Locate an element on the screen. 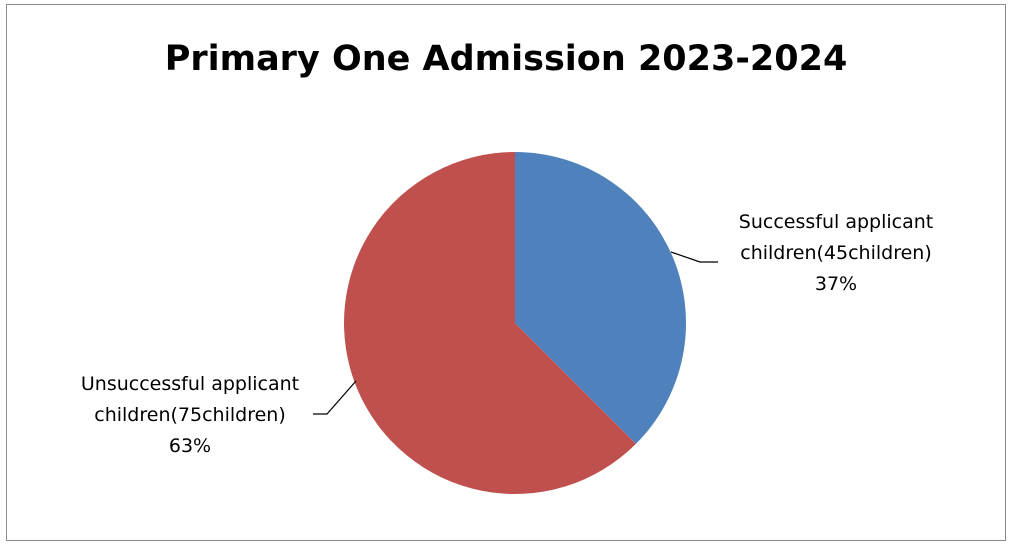 The image size is (1012, 545). slice-label-line1-2: Unsuccessful applicant is located at coordinates (190, 384).